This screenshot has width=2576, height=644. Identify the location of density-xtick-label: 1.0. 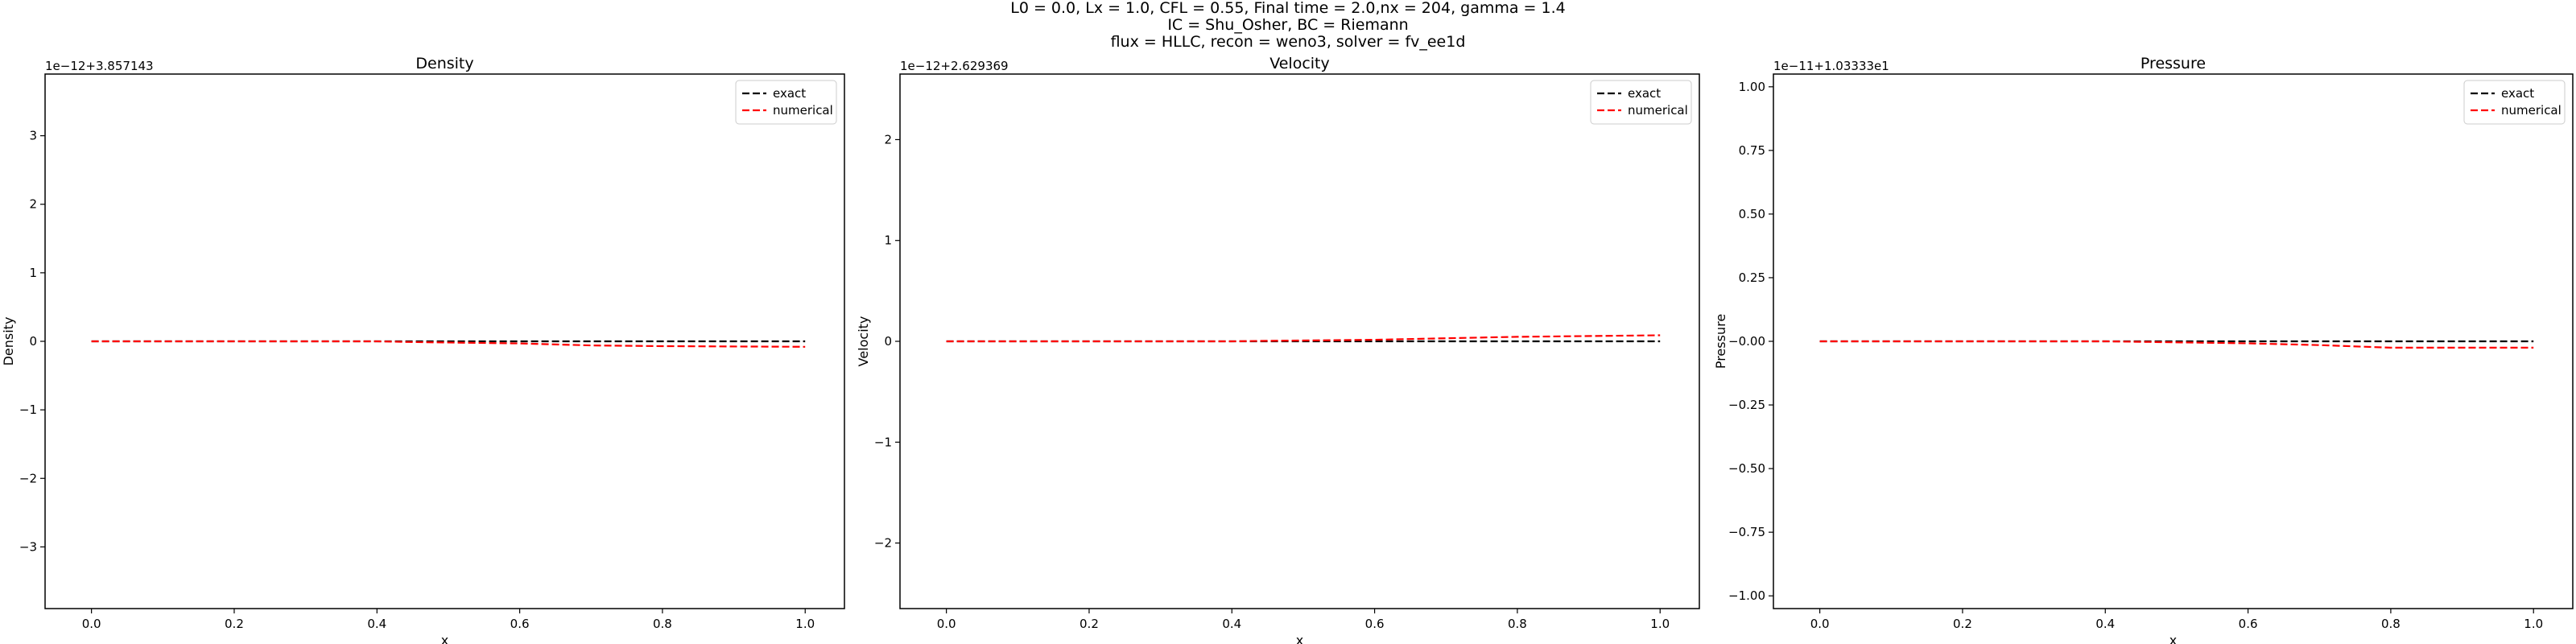
(805, 624).